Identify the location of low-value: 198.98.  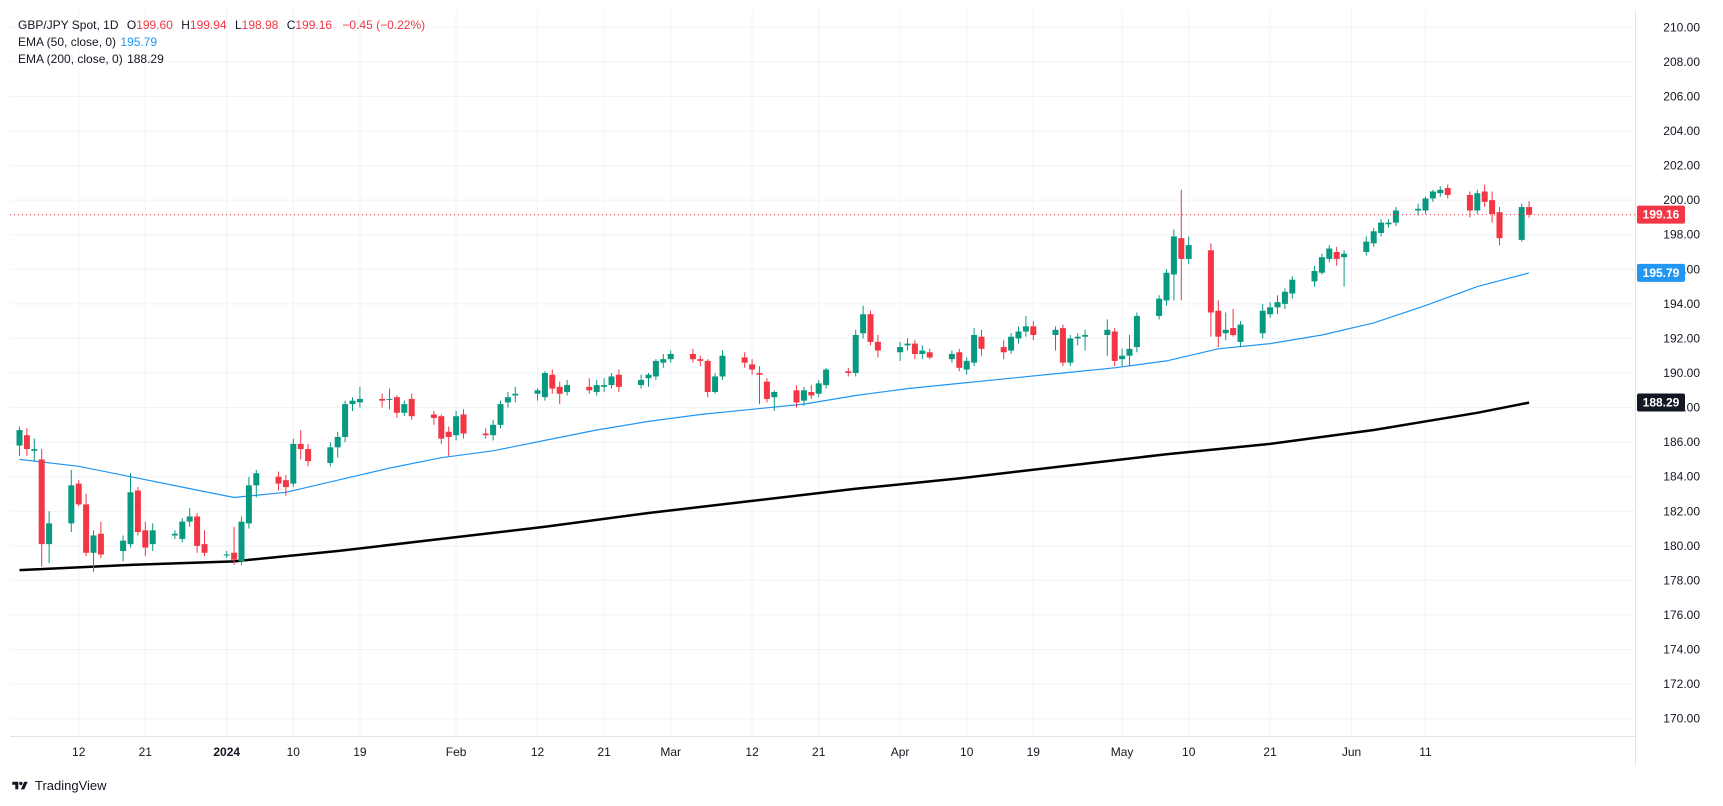
(260, 25).